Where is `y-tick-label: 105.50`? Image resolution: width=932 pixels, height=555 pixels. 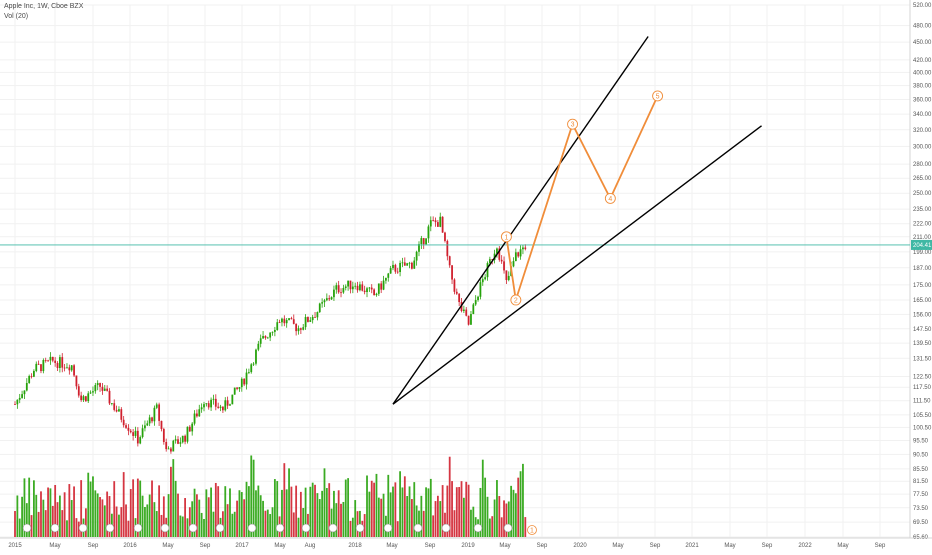
y-tick-label: 105.50 is located at coordinates (922, 416).